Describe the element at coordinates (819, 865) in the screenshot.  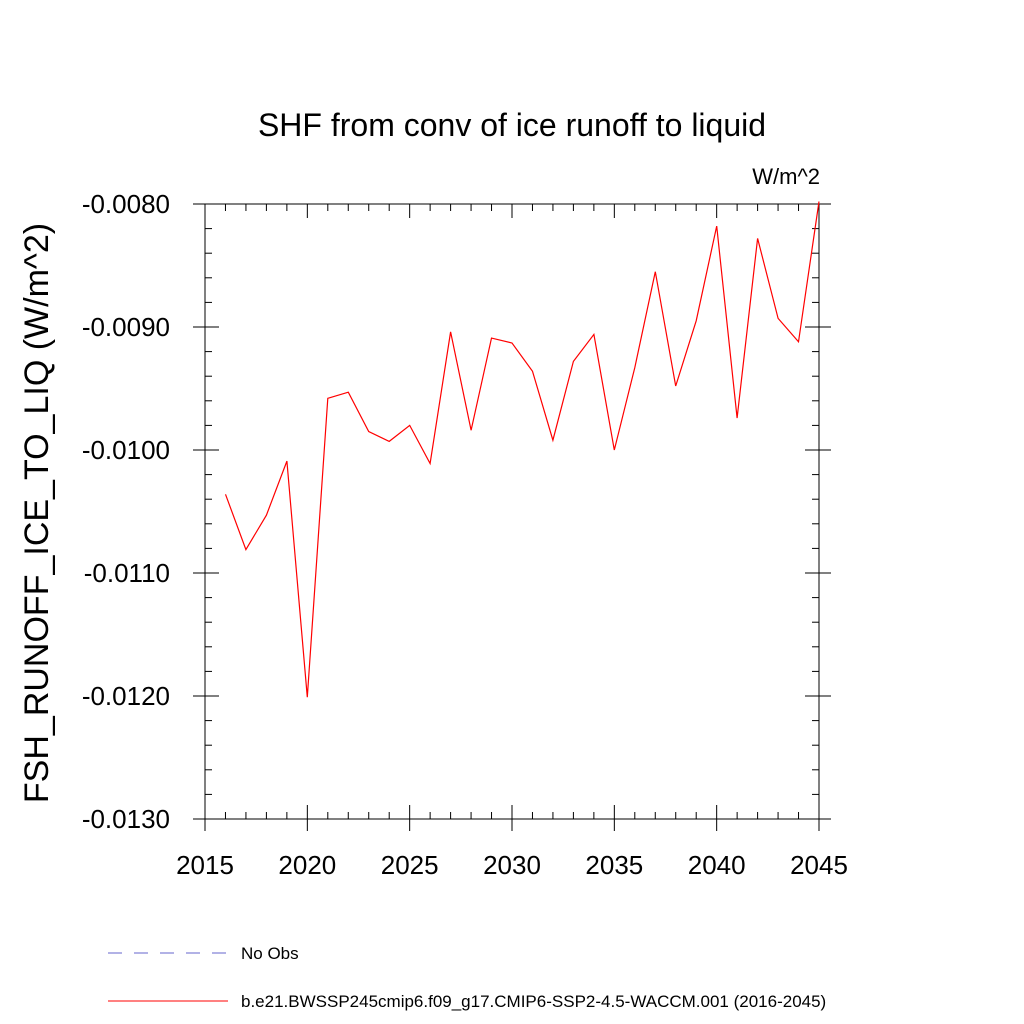
I see `x-tick-label: 2045` at that location.